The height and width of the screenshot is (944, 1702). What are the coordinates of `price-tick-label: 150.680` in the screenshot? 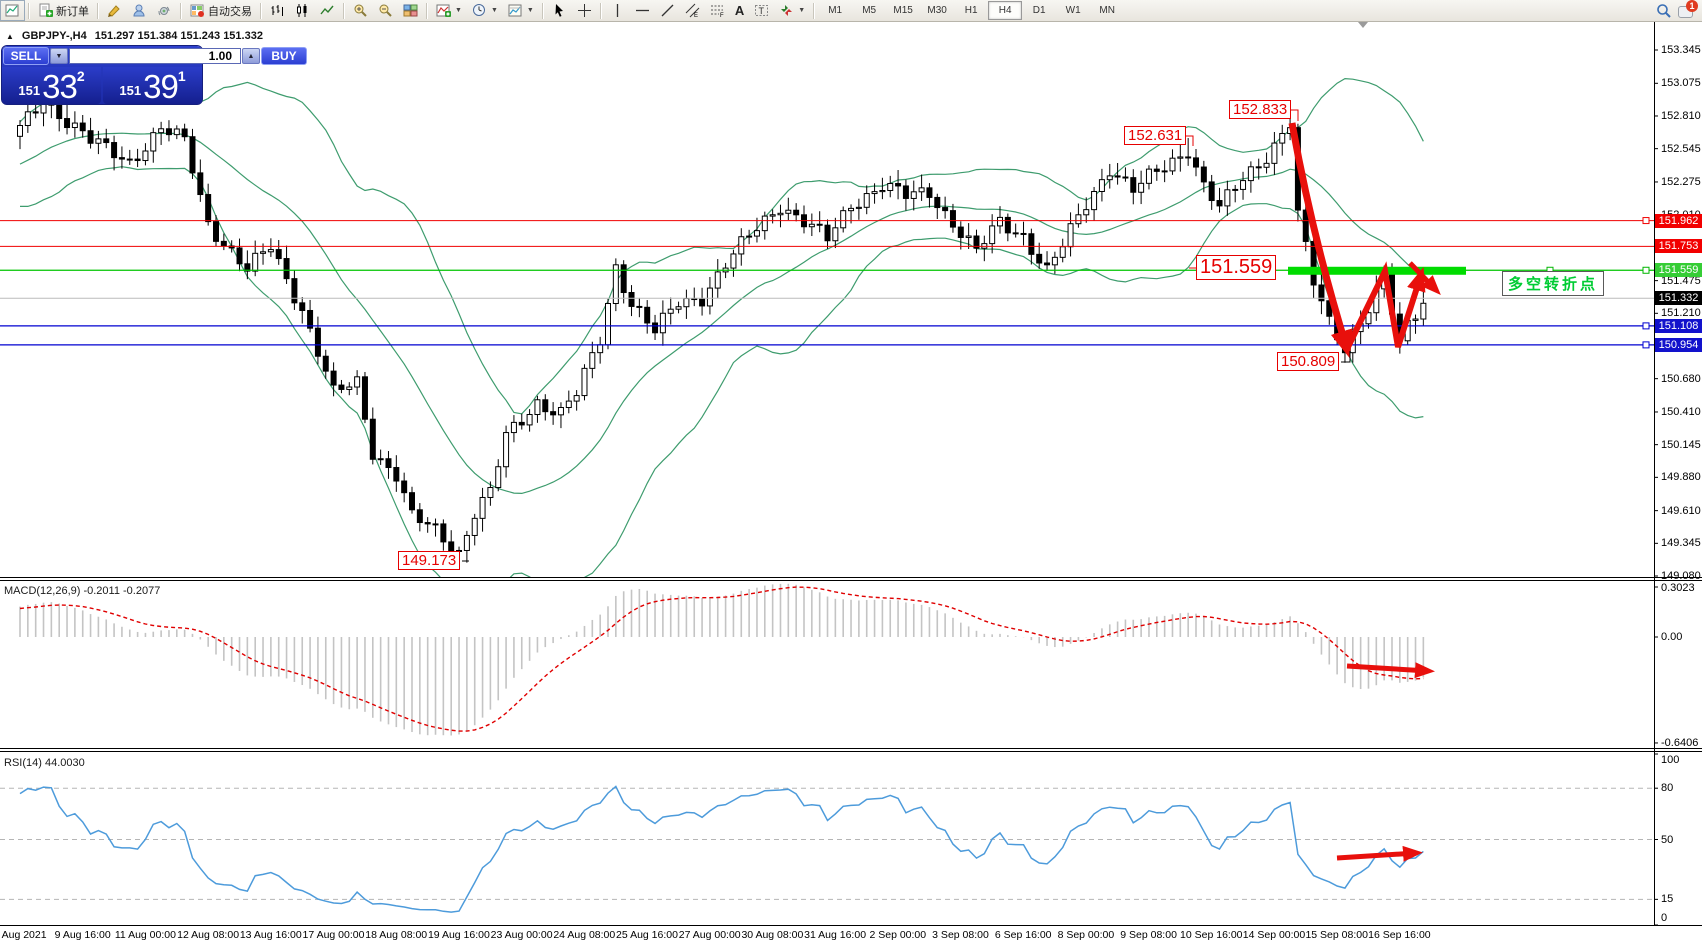 It's located at (1681, 378).